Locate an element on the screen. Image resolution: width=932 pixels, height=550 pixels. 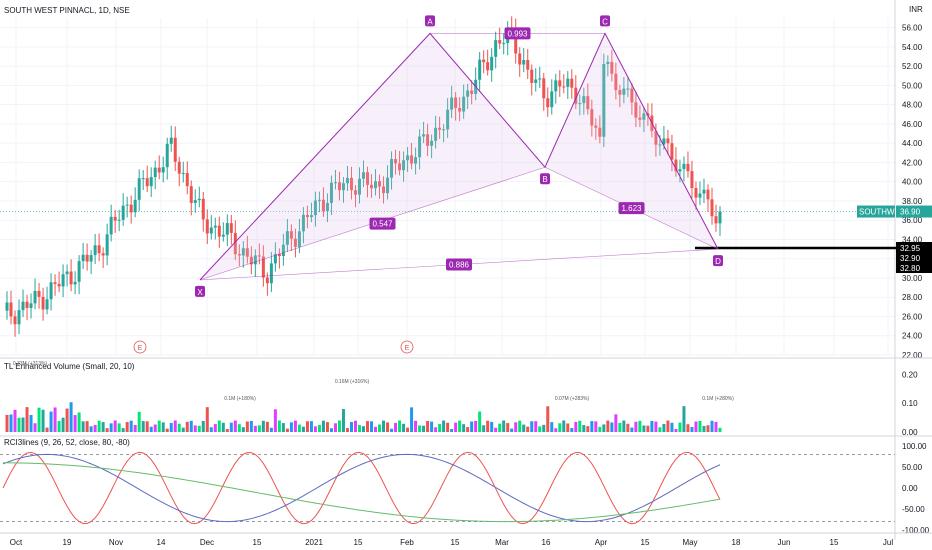
time-tick-label: Feb is located at coordinates (407, 542).